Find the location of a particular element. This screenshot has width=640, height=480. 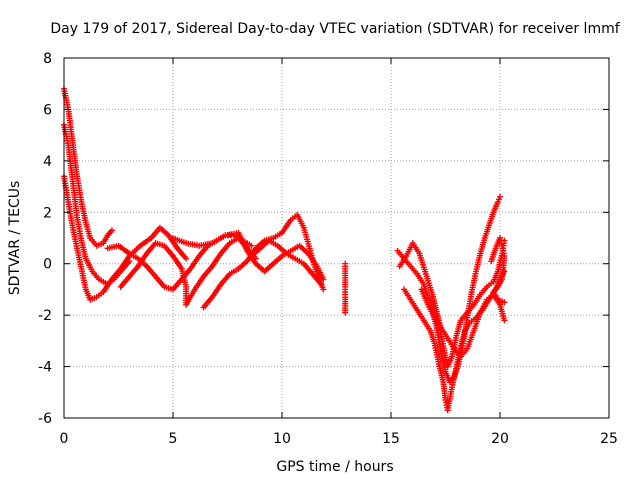

x-tick-label: 0 is located at coordinates (64, 439).